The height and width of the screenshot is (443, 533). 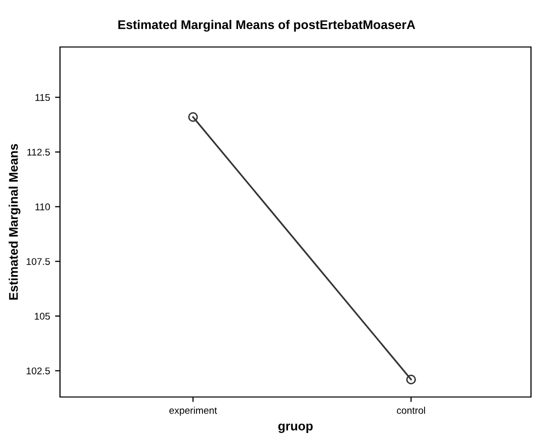 What do you see at coordinates (267, 26) in the screenshot?
I see `chart-title: Estimated Marginal Means of postErtebatMoaserA` at bounding box center [267, 26].